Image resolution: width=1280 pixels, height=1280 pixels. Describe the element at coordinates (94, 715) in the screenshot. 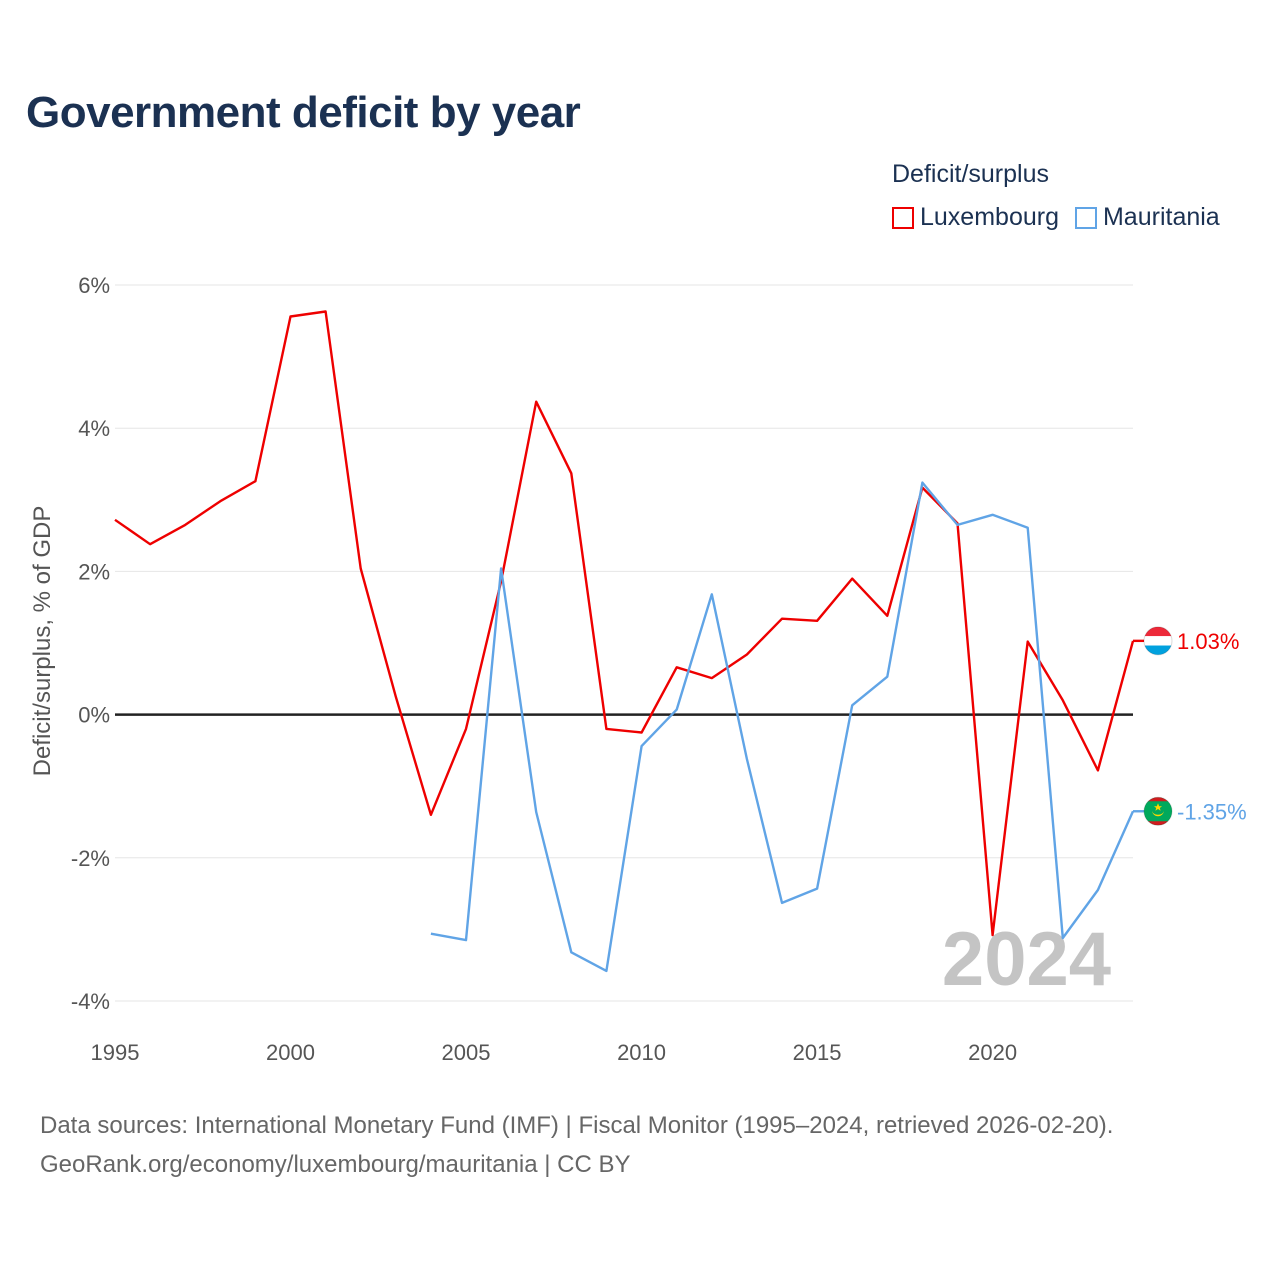

I see `y-tick-label: 0%` at that location.